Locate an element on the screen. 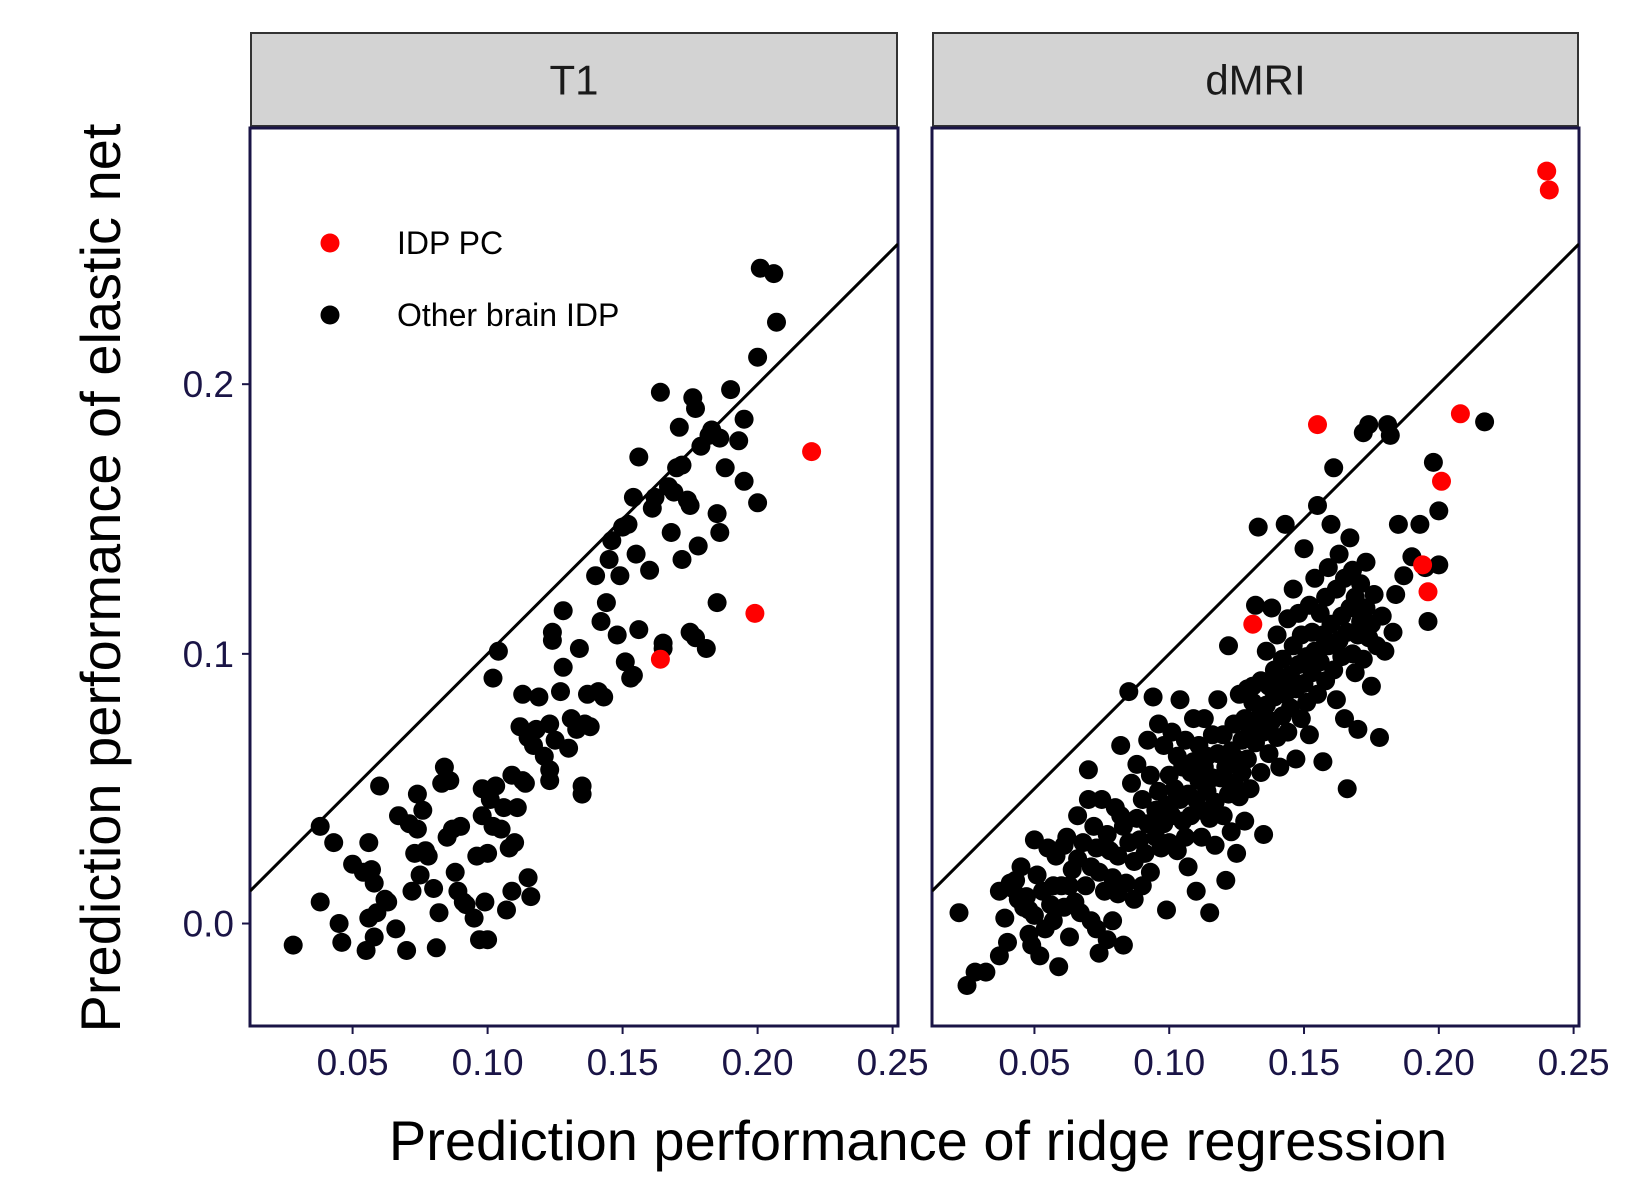 This screenshot has width=1650, height=1200. legend-marker-idp-pc is located at coordinates (330, 243).